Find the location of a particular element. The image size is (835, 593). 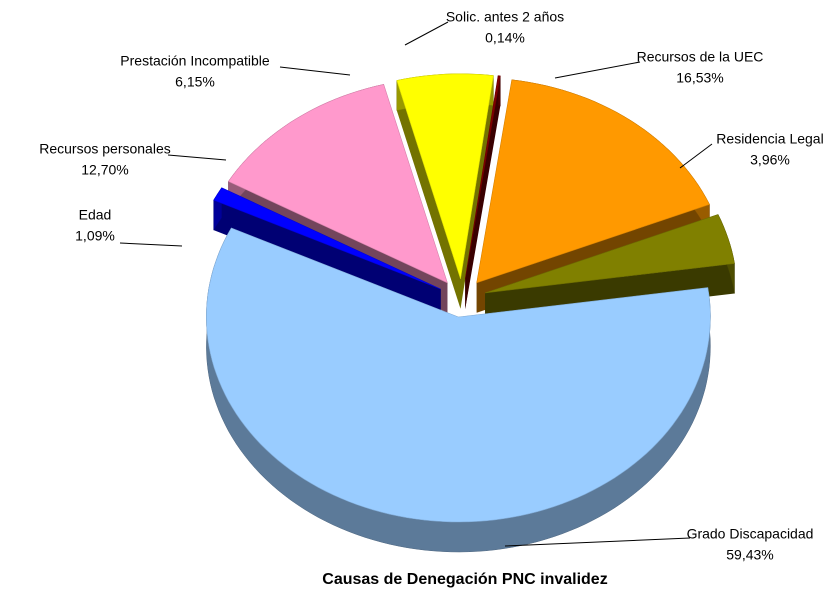

slice-label: Solic. antes 2 años is located at coordinates (505, 17).